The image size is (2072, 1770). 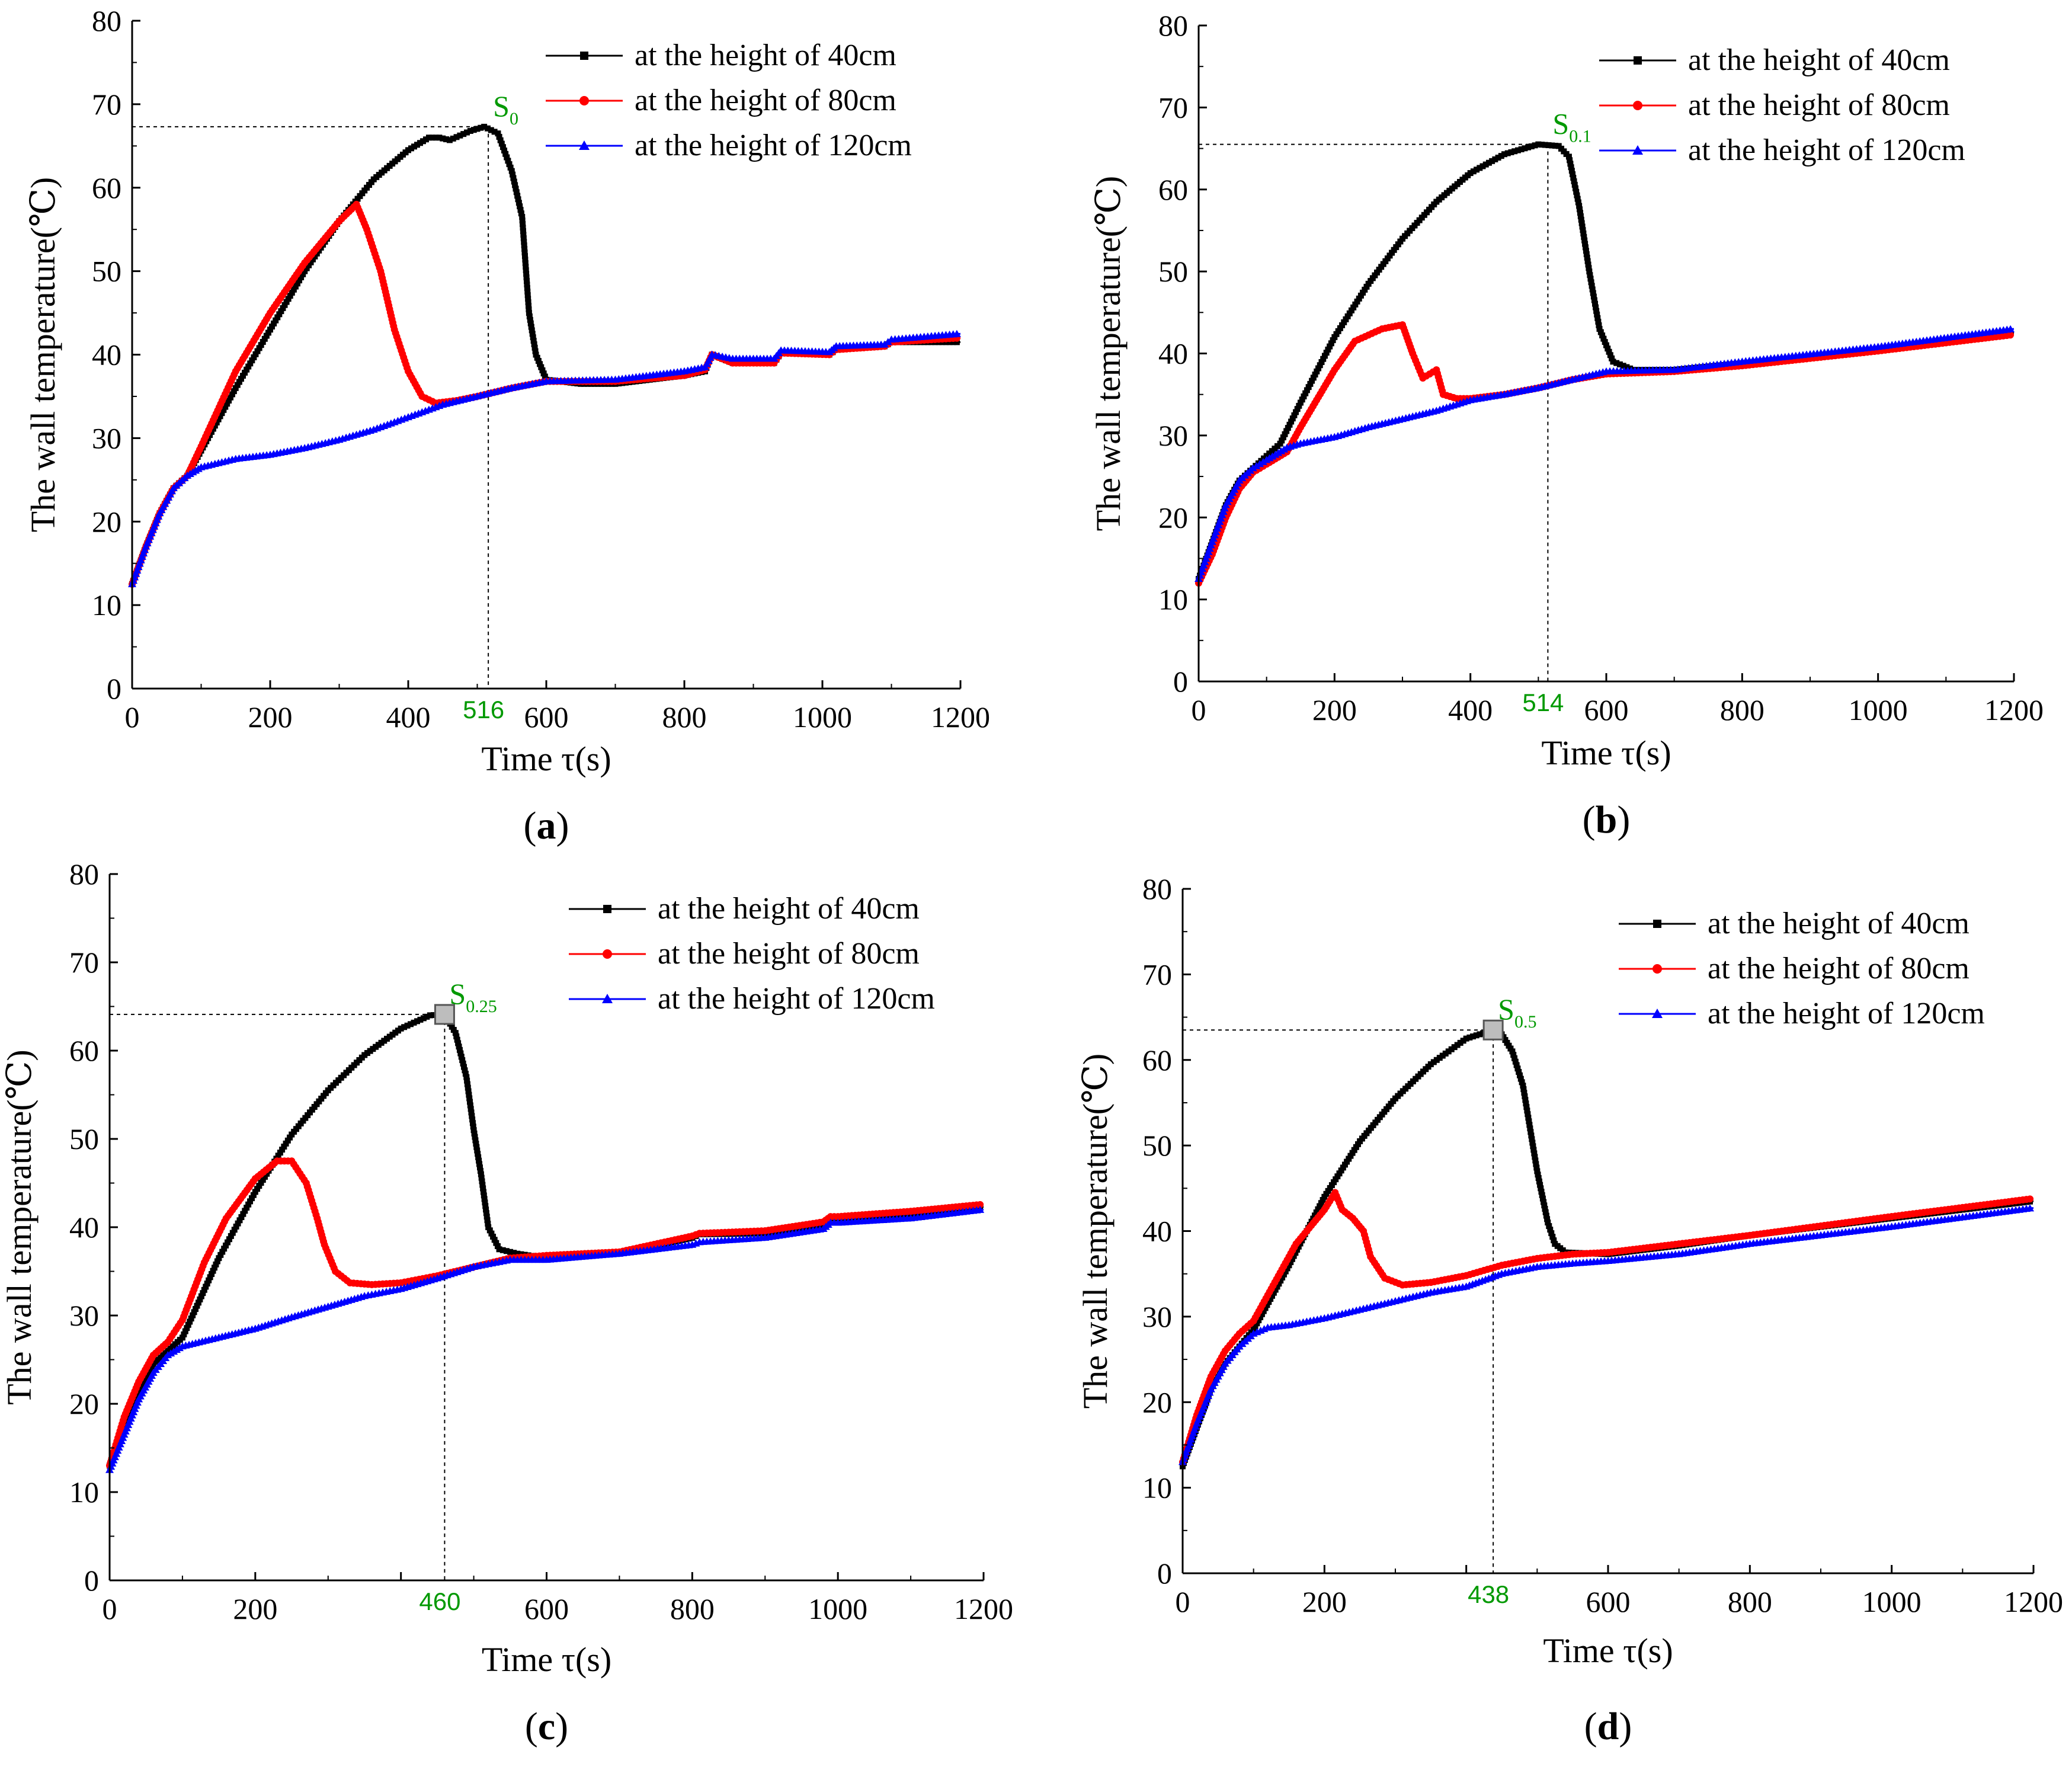 I want to click on series-120cm, so click(x=545, y=1339).